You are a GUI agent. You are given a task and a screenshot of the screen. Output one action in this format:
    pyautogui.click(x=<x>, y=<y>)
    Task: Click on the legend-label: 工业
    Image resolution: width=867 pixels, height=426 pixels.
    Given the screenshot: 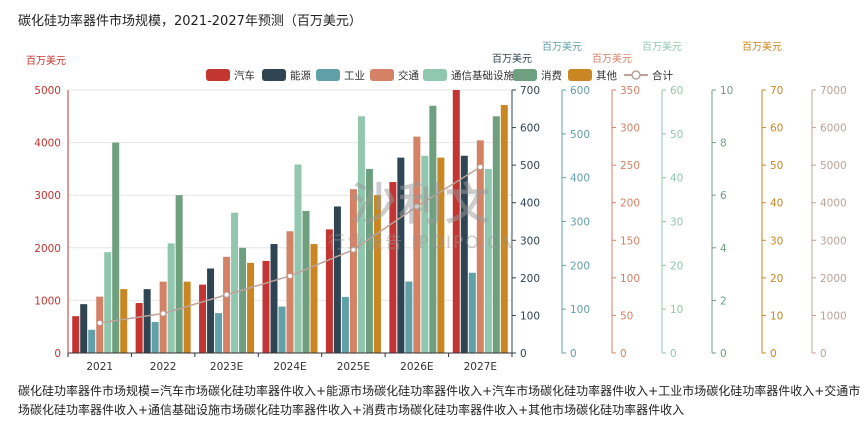 What is the action you would take?
    pyautogui.click(x=354, y=76)
    